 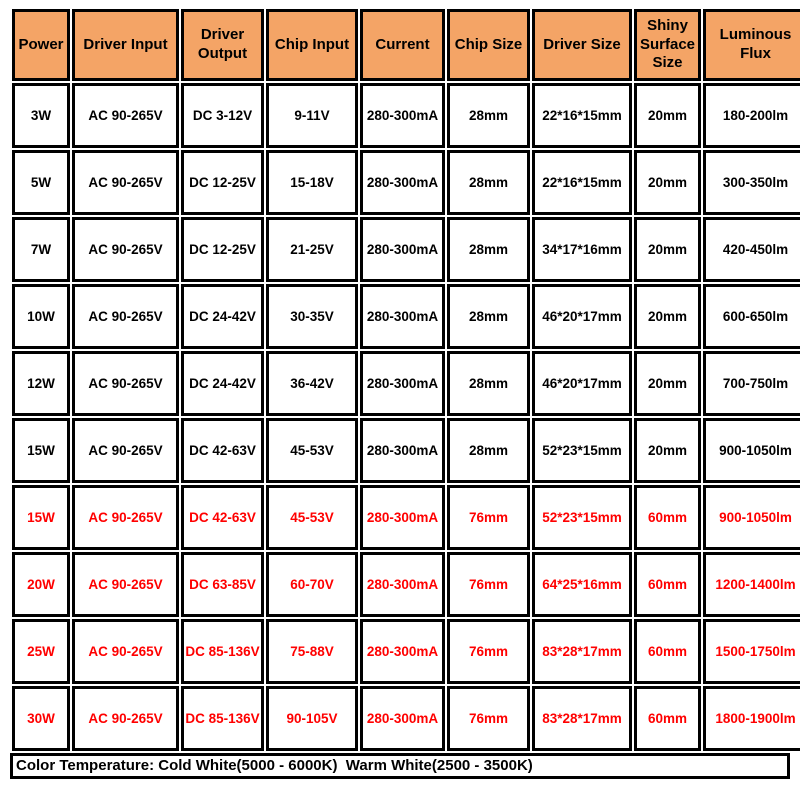 I want to click on table-cell: 180-200lm, so click(x=751, y=115).